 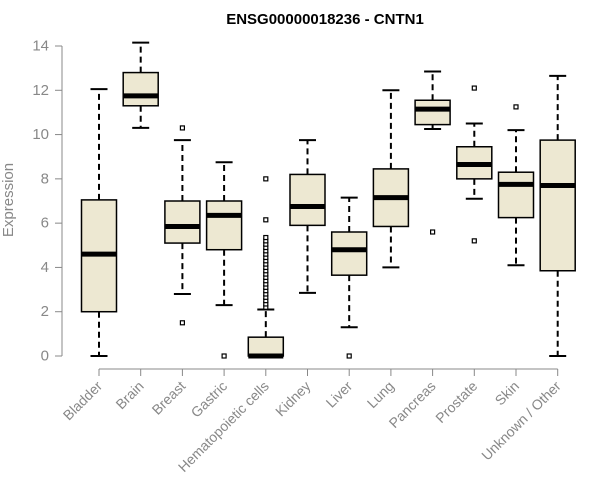 What do you see at coordinates (40, 46) in the screenshot?
I see `y-tick-label: 14` at bounding box center [40, 46].